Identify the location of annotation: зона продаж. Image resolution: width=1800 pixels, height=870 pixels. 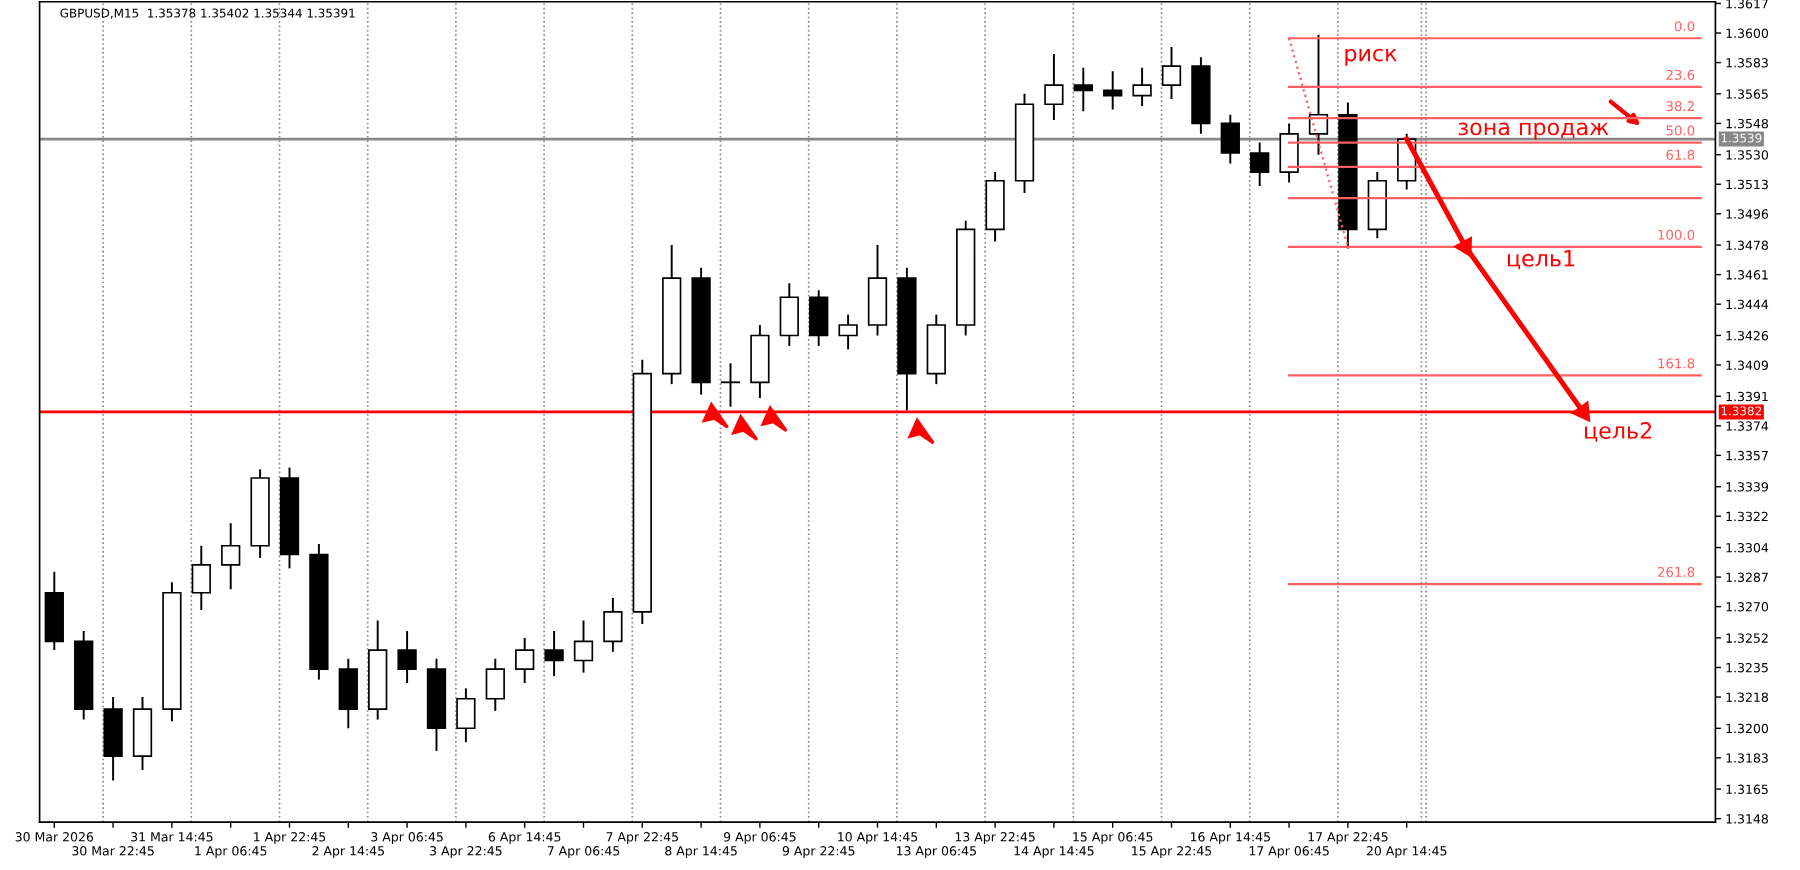
(1533, 131).